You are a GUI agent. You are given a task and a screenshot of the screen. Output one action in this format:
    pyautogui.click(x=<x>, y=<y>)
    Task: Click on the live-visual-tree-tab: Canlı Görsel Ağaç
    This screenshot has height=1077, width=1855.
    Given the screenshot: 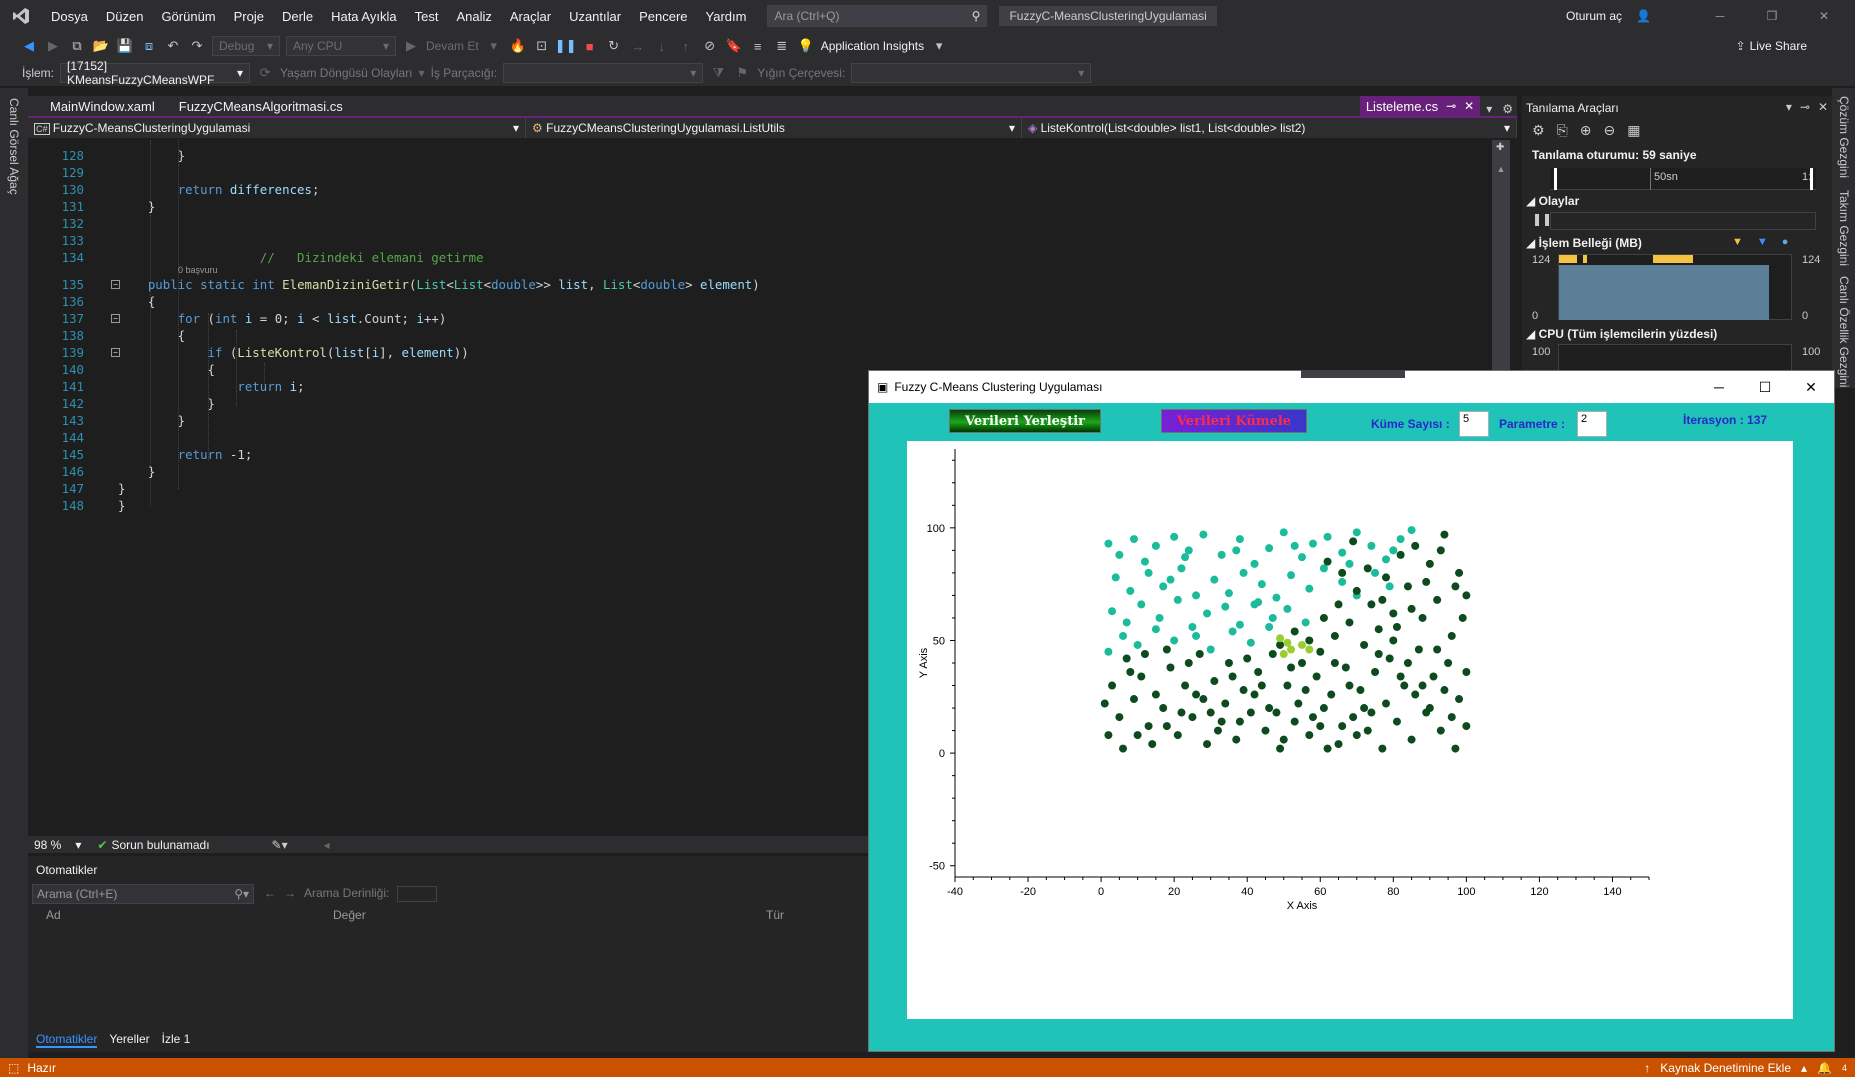 What is the action you would take?
    pyautogui.click(x=14, y=146)
    